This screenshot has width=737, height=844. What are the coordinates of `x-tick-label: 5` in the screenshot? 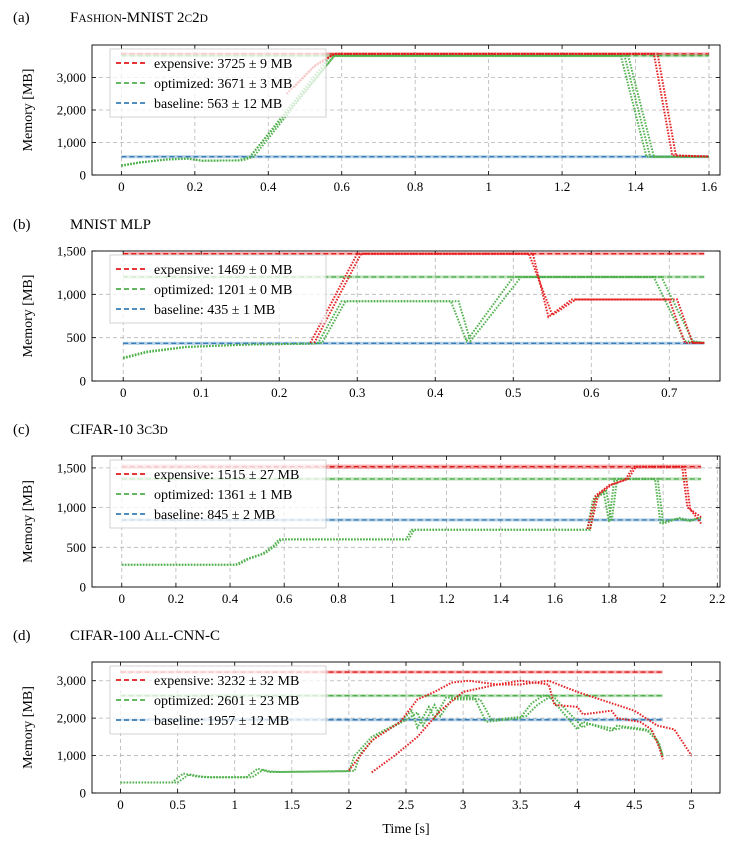 It's located at (691, 804).